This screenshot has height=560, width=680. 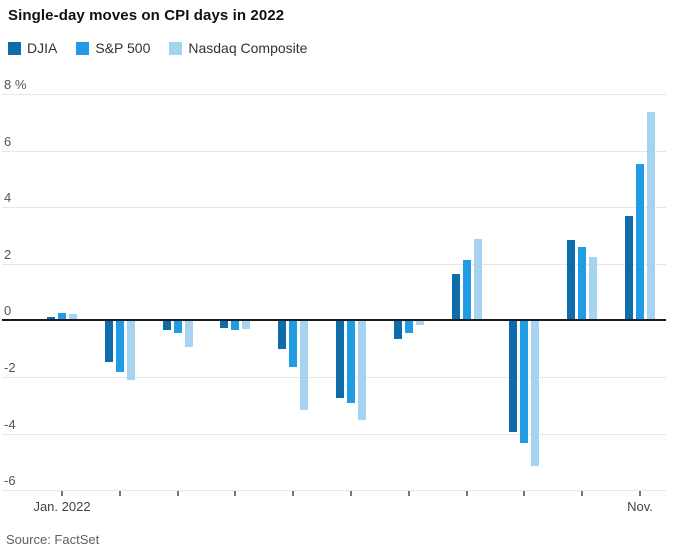 What do you see at coordinates (248, 48) in the screenshot?
I see `legend-label: Nasdaq Composite` at bounding box center [248, 48].